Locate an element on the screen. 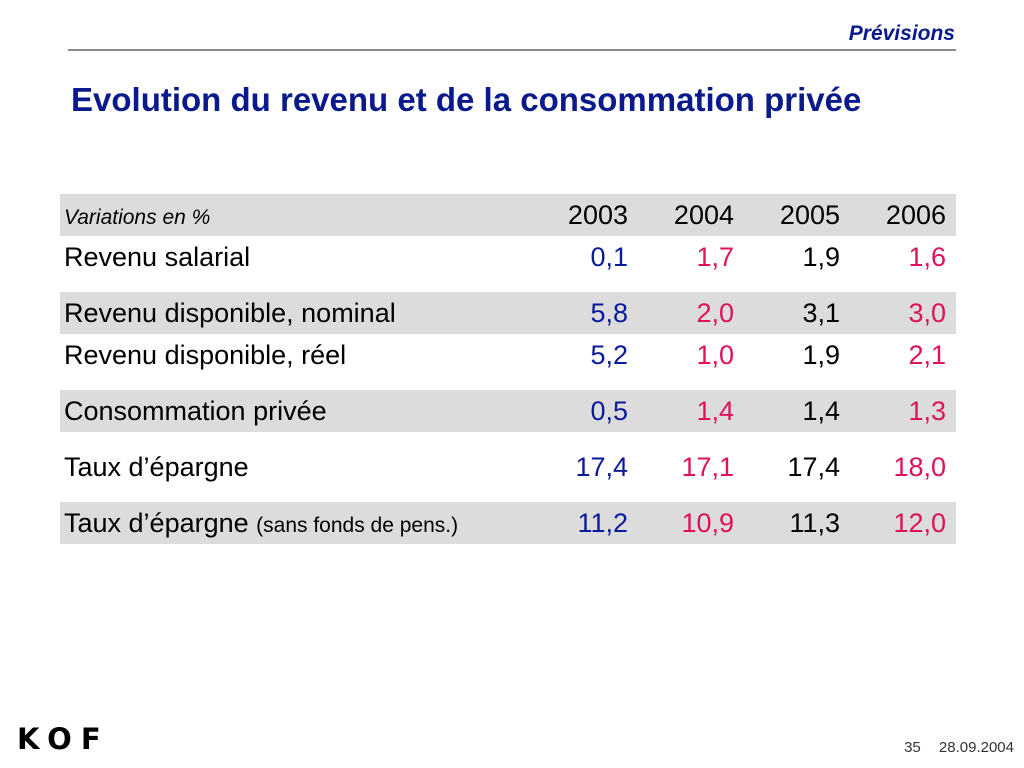 This screenshot has width=1024, height=768. value-cell: 11,2 is located at coordinates (585, 523).